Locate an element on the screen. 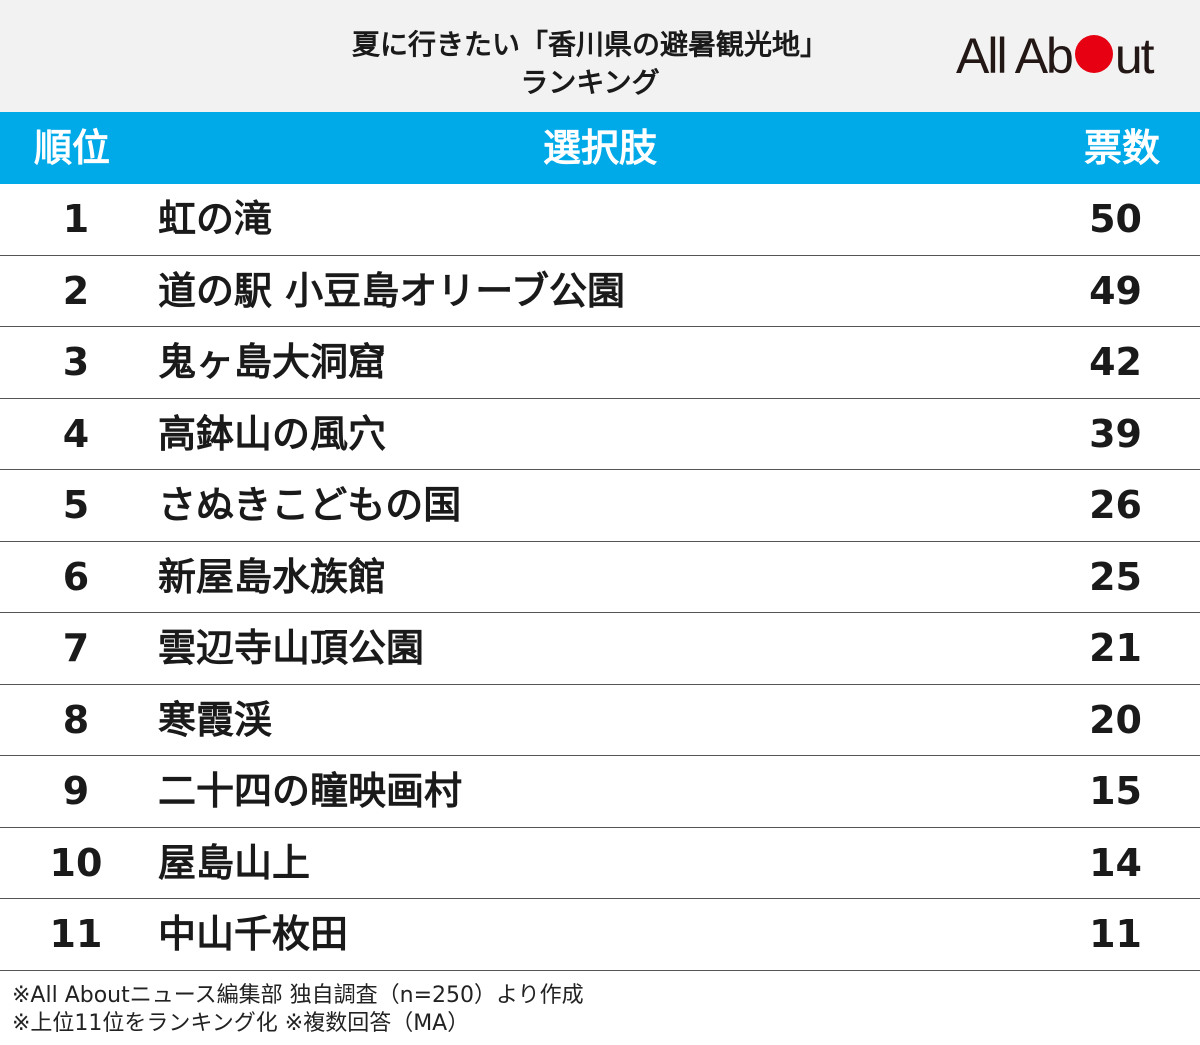  table-row: 2 道の駅 小豆島オリーブ公園 49 is located at coordinates (600, 291).